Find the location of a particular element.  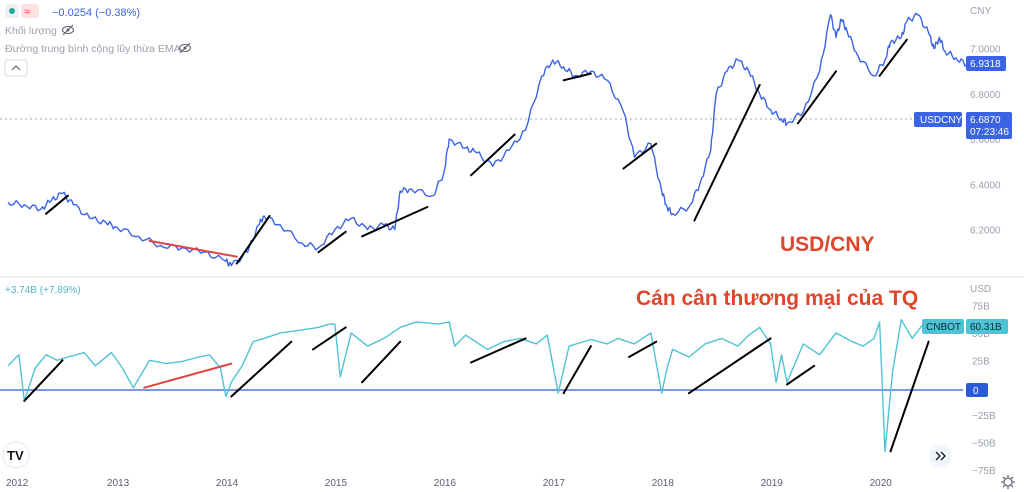

trade-y-tick-label: −25B is located at coordinates (984, 416).